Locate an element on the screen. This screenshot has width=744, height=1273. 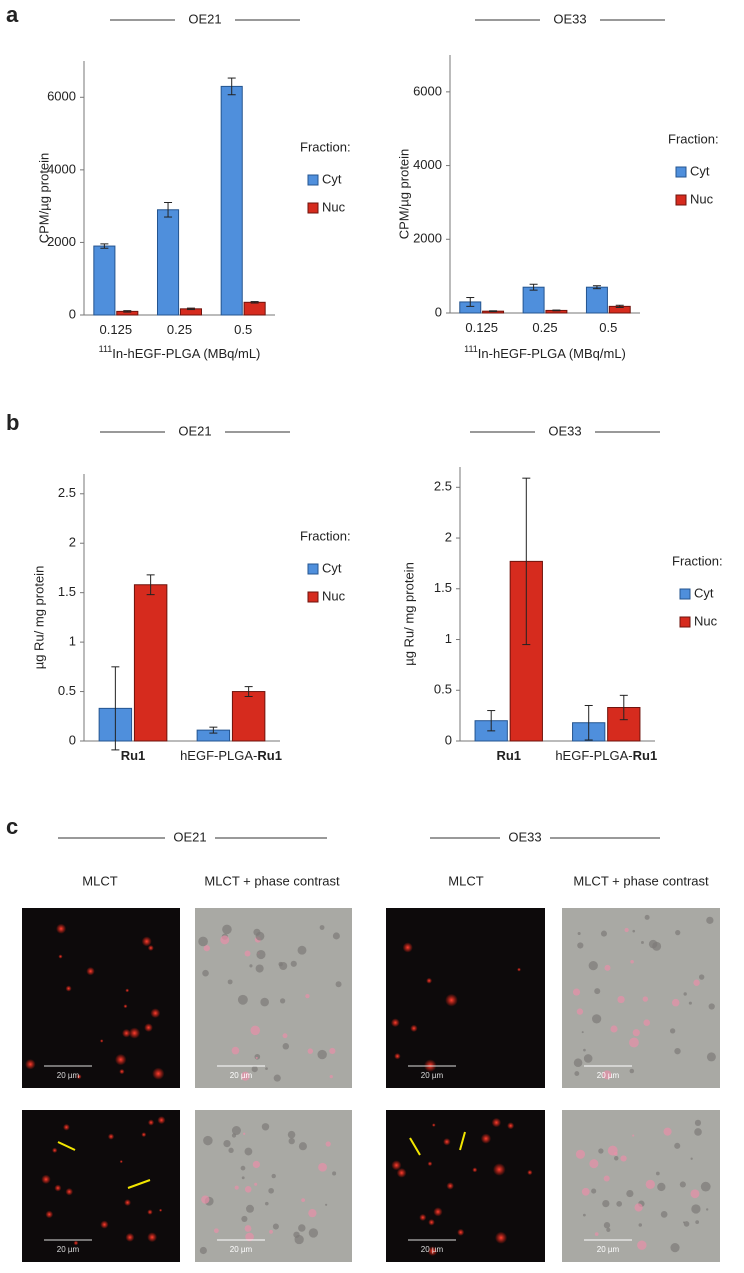
panel-label: b is located at coordinates (12, 422).